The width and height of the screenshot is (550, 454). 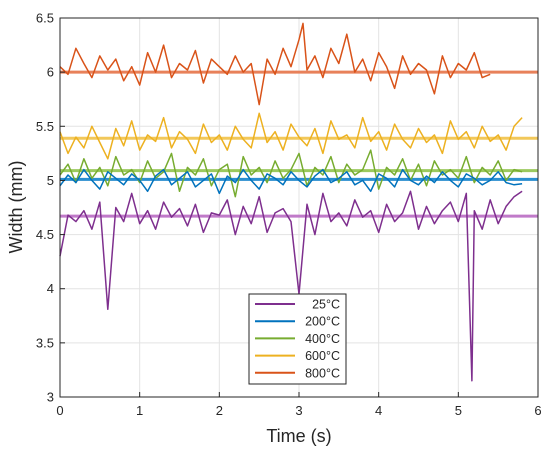 What do you see at coordinates (378, 410) in the screenshot?
I see `x-tick-label: 4` at bounding box center [378, 410].